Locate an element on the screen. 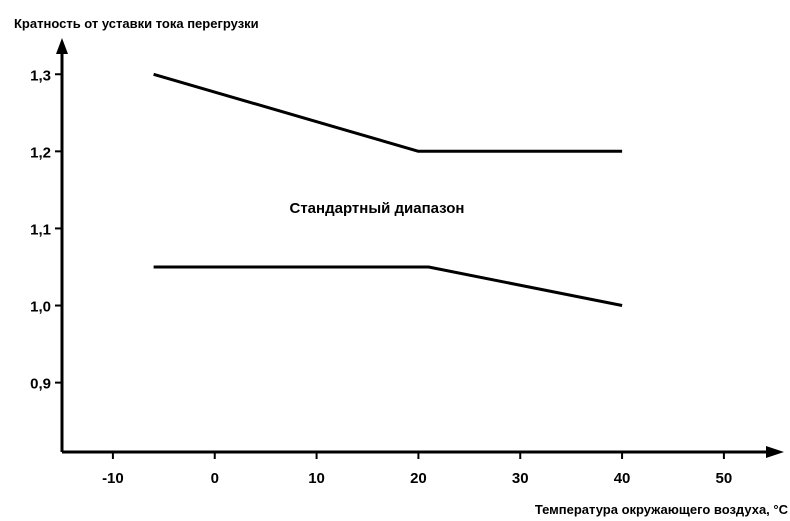 The width and height of the screenshot is (790, 521). y-axis-arrow is located at coordinates (62, 46).